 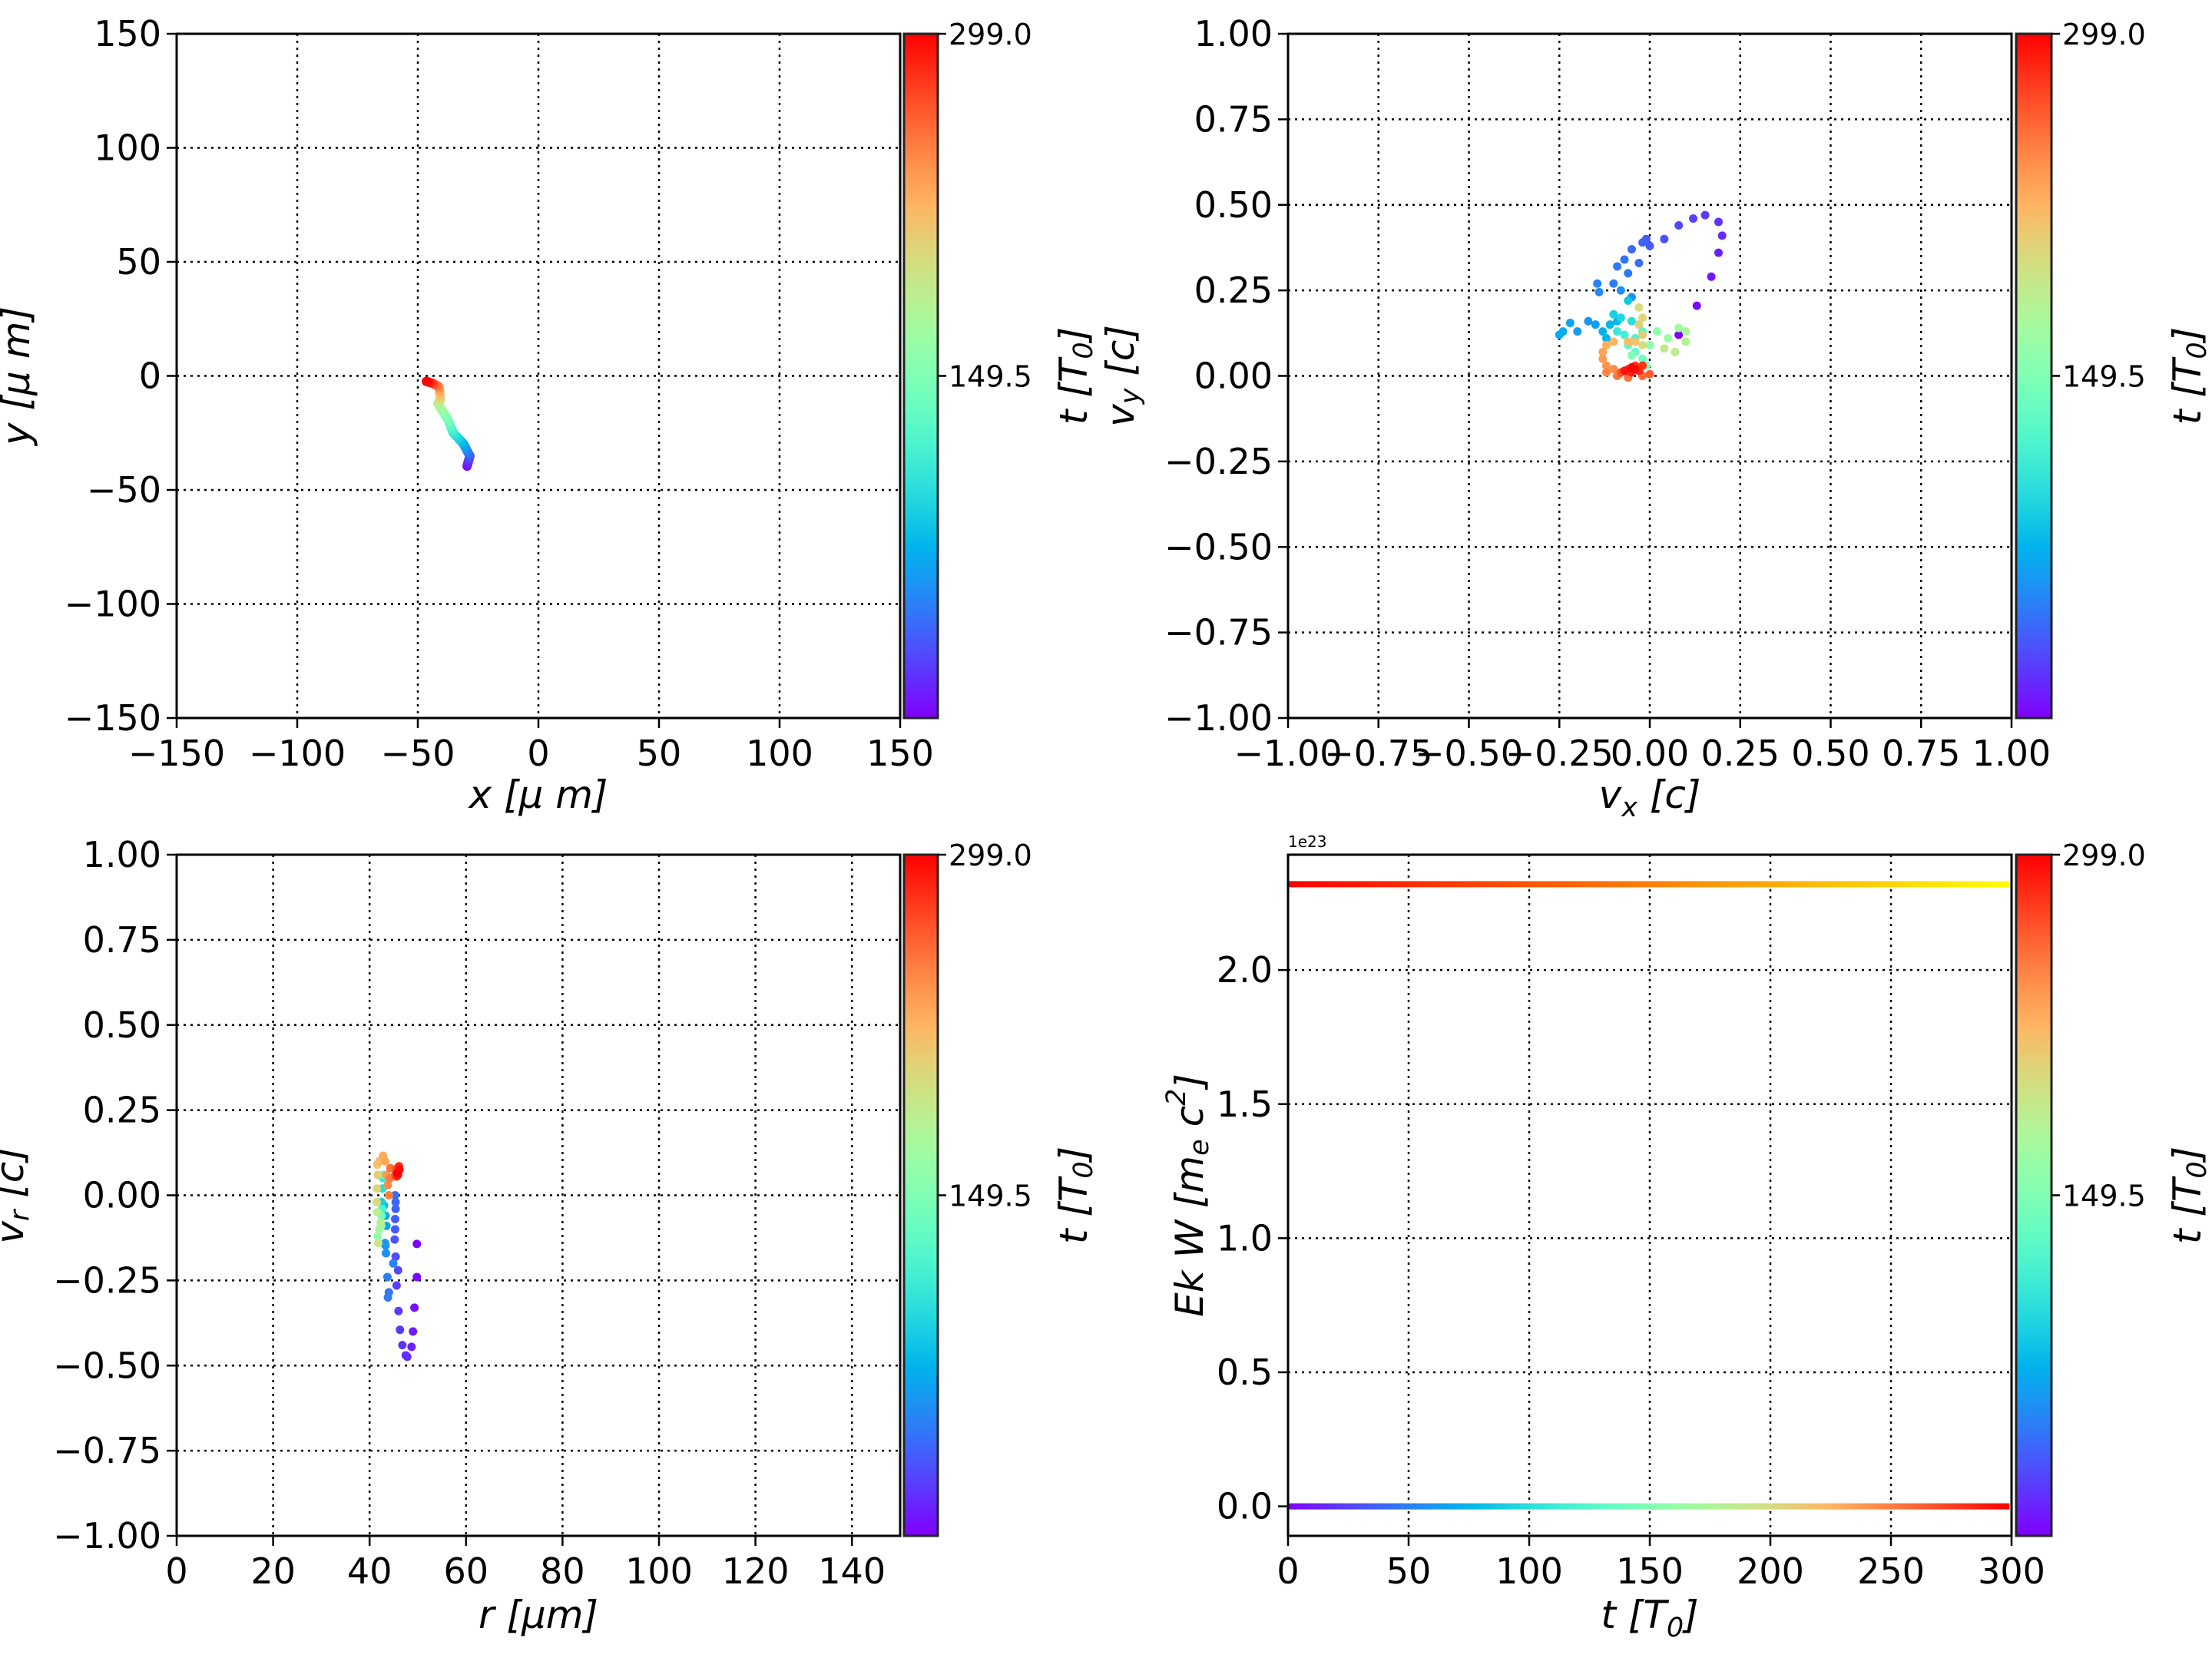 What do you see at coordinates (273, 1571) in the screenshot?
I see `x-tick-label: 20` at bounding box center [273, 1571].